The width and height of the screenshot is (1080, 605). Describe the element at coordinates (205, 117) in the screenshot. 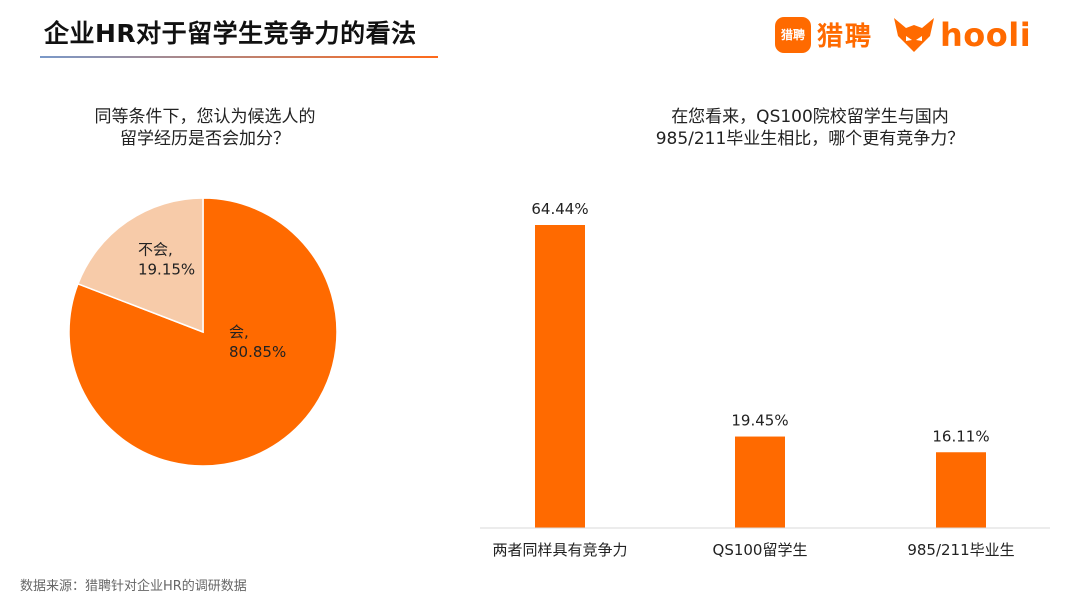

I see `pie-title-line-1: 同等条件下，您认为候选人的` at that location.